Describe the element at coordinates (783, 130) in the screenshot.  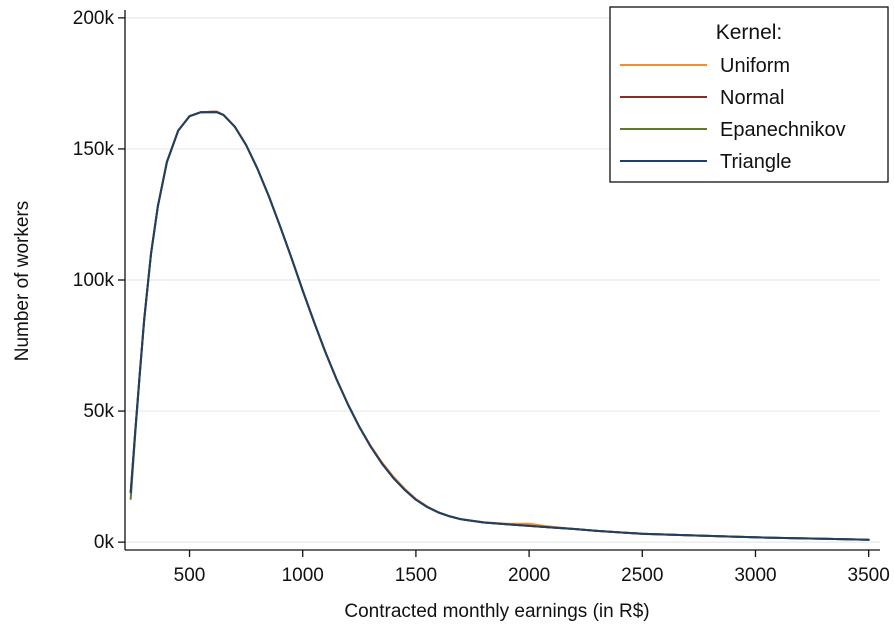
I see `legend-label-epanechnikov: Epanechnikov` at that location.